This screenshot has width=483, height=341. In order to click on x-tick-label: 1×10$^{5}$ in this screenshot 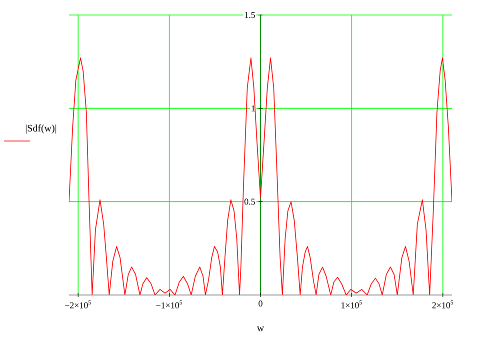, I will do `click(351, 304)`.